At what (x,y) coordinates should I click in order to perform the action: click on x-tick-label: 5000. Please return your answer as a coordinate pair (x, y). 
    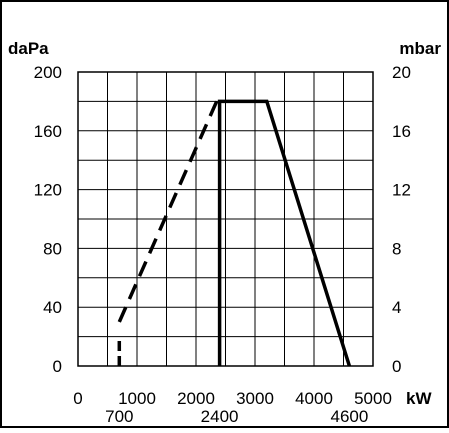
    Looking at the image, I should click on (373, 398).